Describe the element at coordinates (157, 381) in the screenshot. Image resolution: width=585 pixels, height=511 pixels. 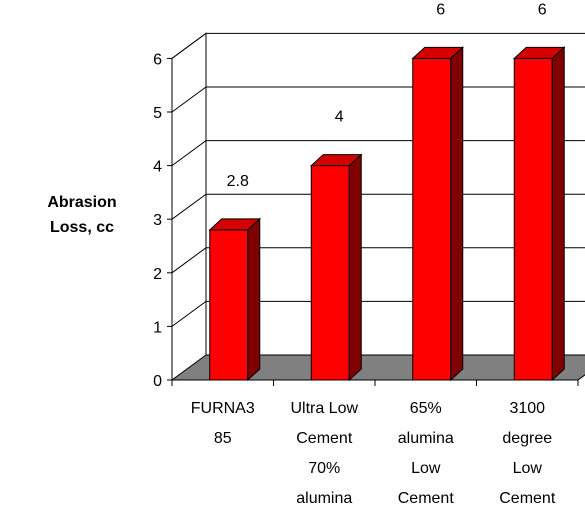
I see `y-tick-label: 0` at that location.